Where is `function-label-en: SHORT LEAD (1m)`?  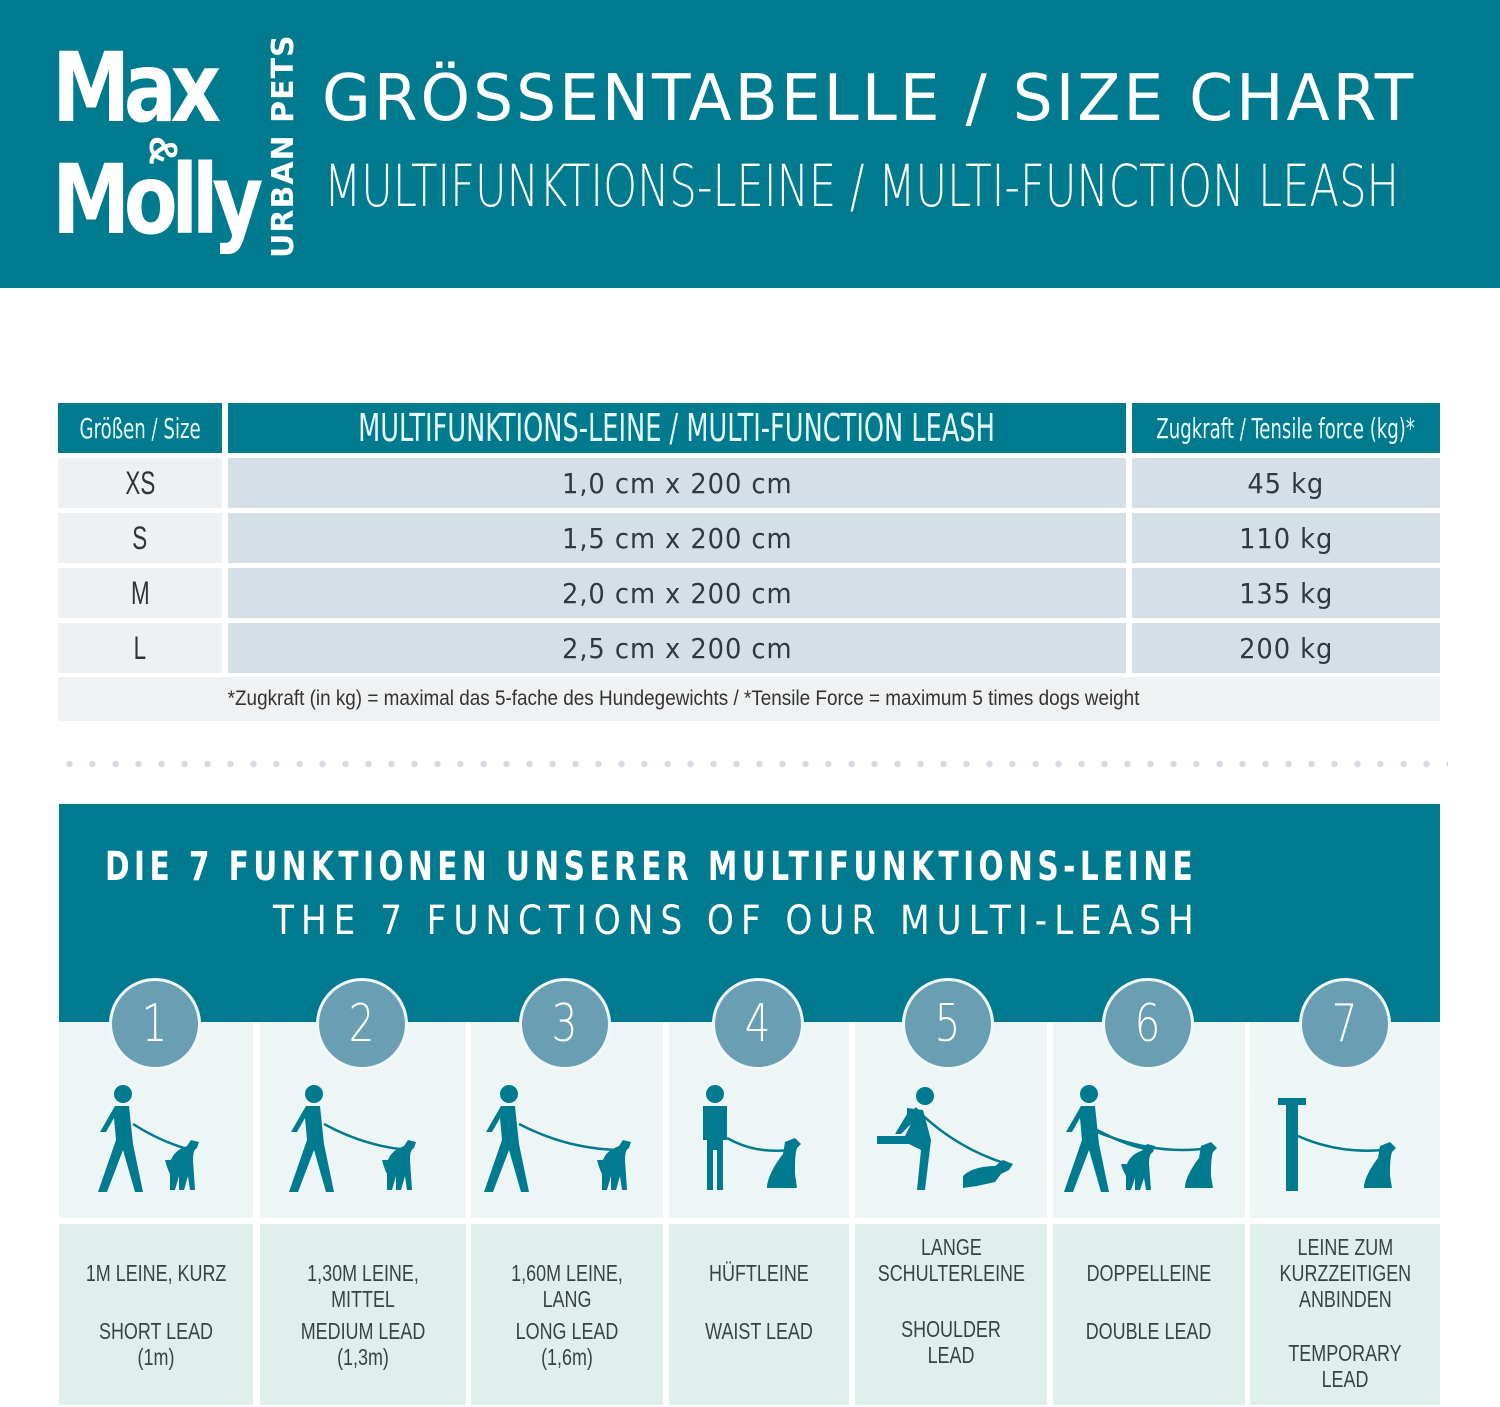 function-label-en: SHORT LEAD (1m) is located at coordinates (156, 1344).